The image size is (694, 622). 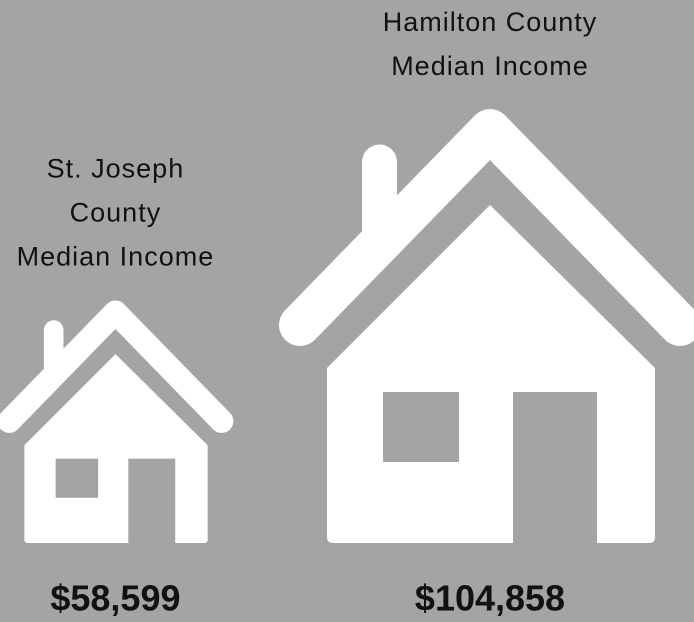 What do you see at coordinates (115, 598) in the screenshot?
I see `value-label: $58,599` at bounding box center [115, 598].